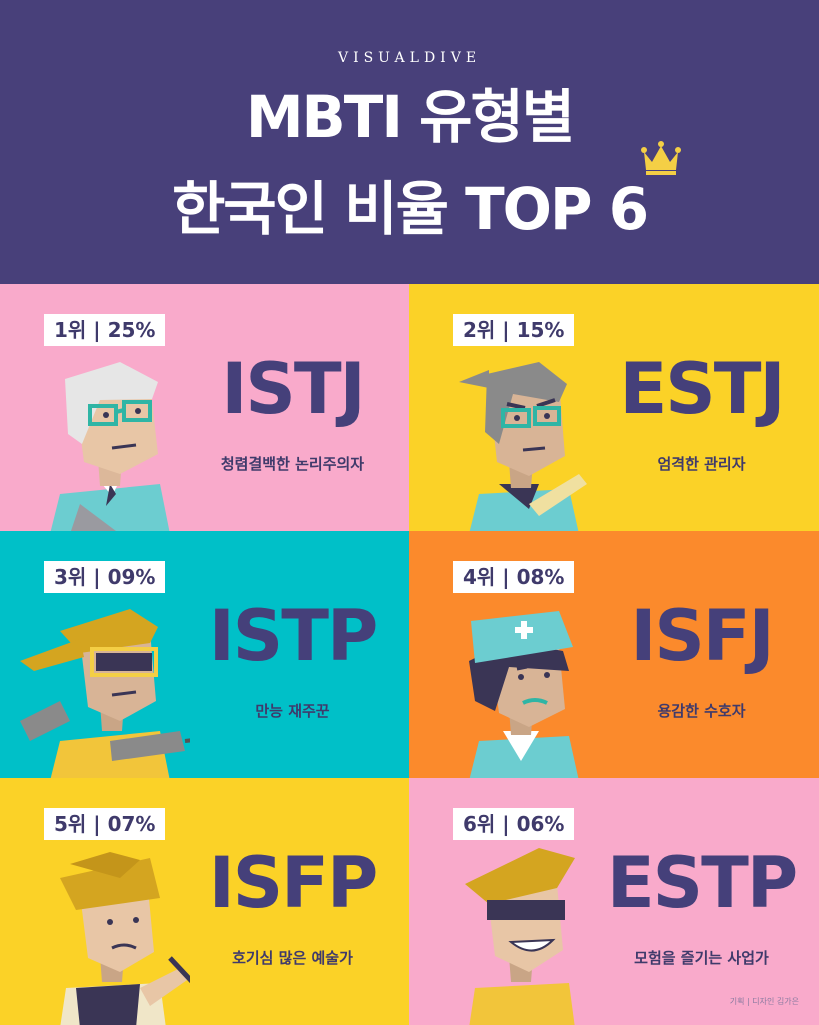 The height and width of the screenshot is (1025, 819). What do you see at coordinates (764, 1001) in the screenshot?
I see `credit-text: 기획 | 디자인 김가은` at bounding box center [764, 1001].